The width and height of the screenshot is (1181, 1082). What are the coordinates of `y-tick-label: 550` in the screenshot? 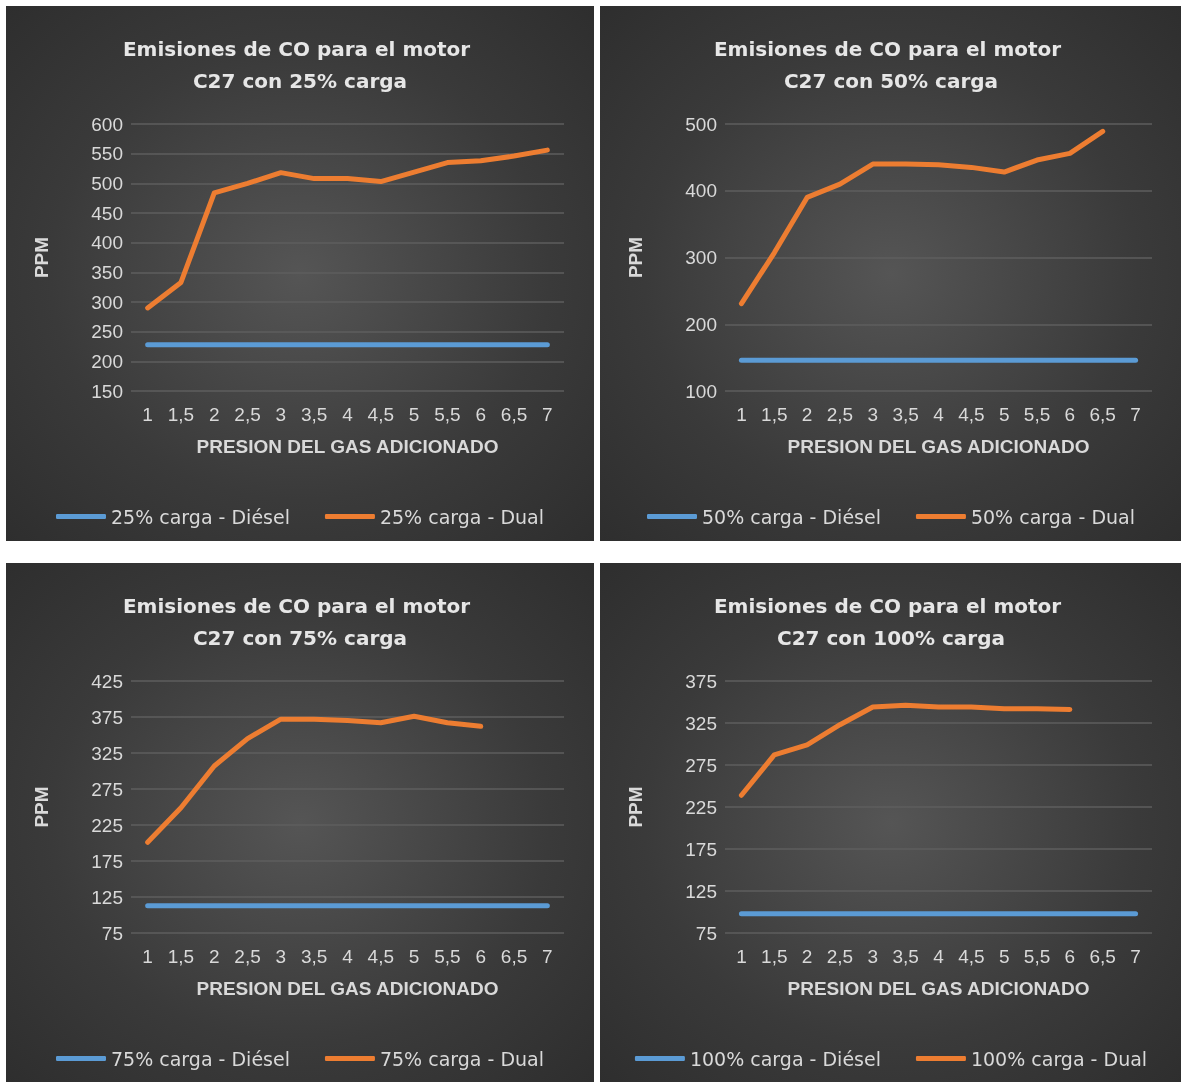 It's located at (107, 154).